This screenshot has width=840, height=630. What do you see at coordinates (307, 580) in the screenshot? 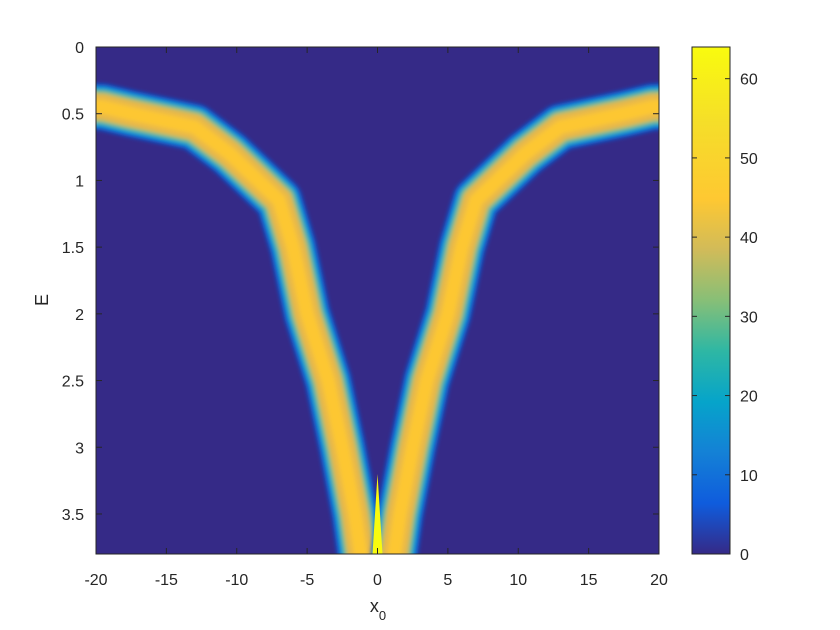
I see `x-tick-label: -5` at bounding box center [307, 580].